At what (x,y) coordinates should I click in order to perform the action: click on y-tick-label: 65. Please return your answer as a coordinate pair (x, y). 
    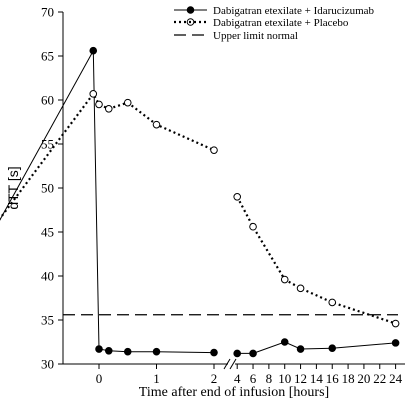
    Looking at the image, I should click on (47, 56).